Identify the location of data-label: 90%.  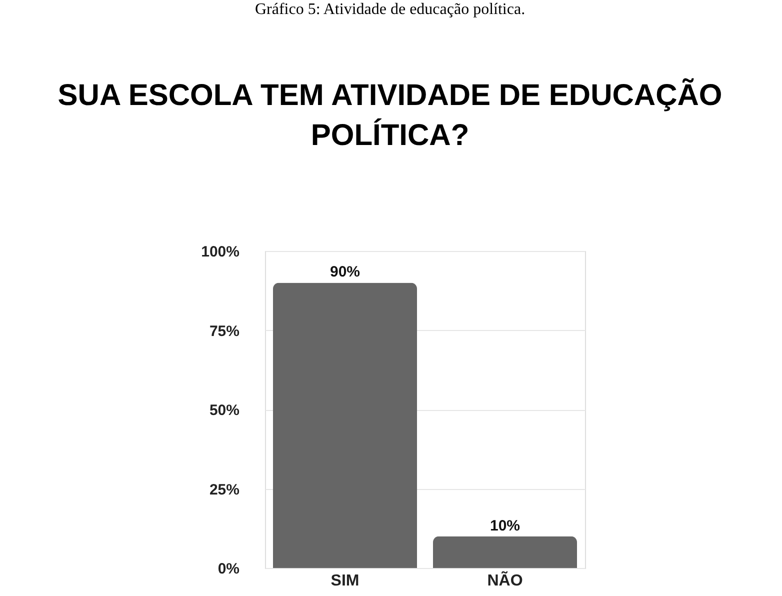
(345, 272).